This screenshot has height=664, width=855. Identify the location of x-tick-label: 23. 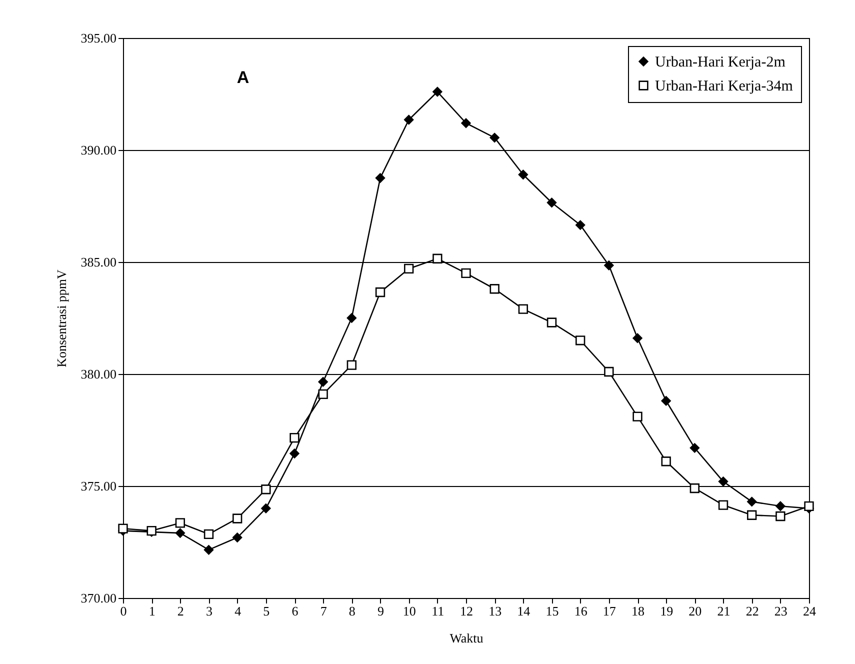
(781, 611).